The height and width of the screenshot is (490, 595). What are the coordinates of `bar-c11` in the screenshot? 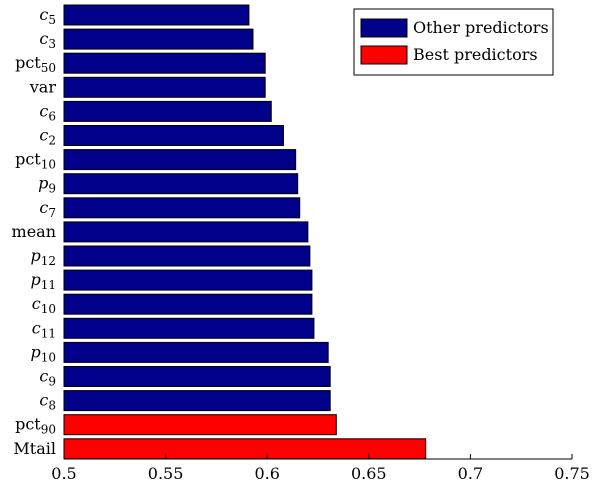 It's located at (189, 328).